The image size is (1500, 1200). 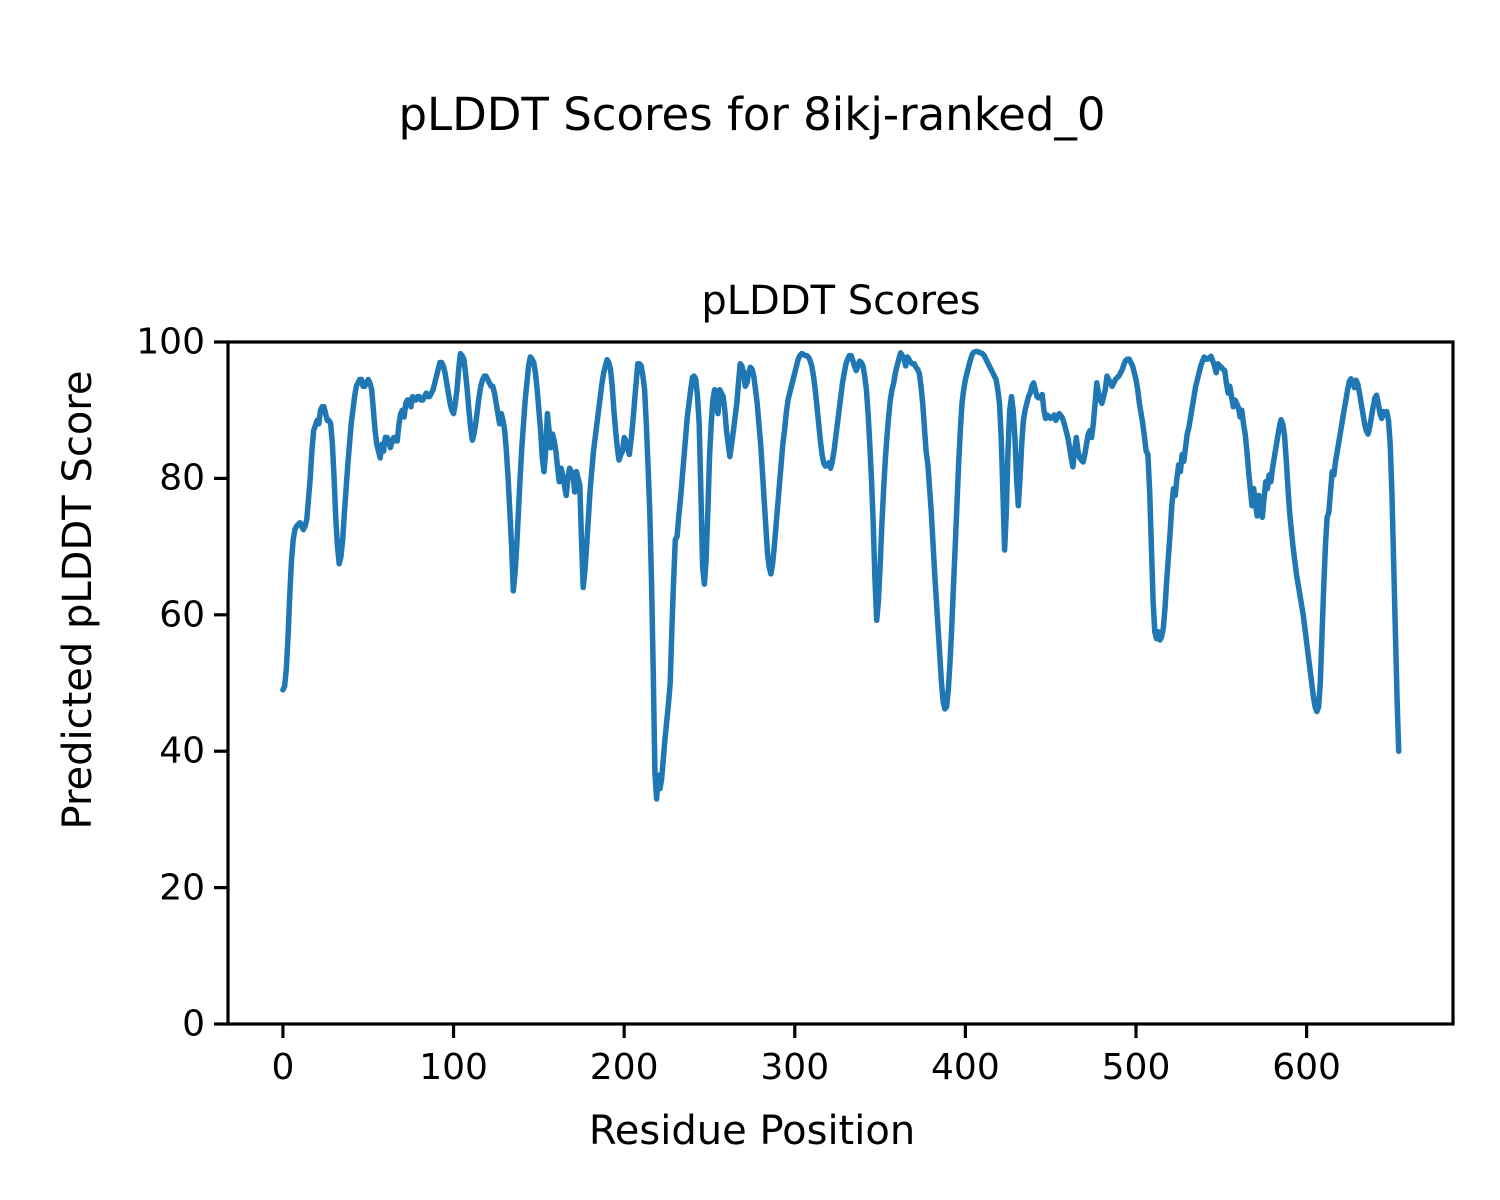 What do you see at coordinates (170, 342) in the screenshot?
I see `y-tick-label: 100` at bounding box center [170, 342].